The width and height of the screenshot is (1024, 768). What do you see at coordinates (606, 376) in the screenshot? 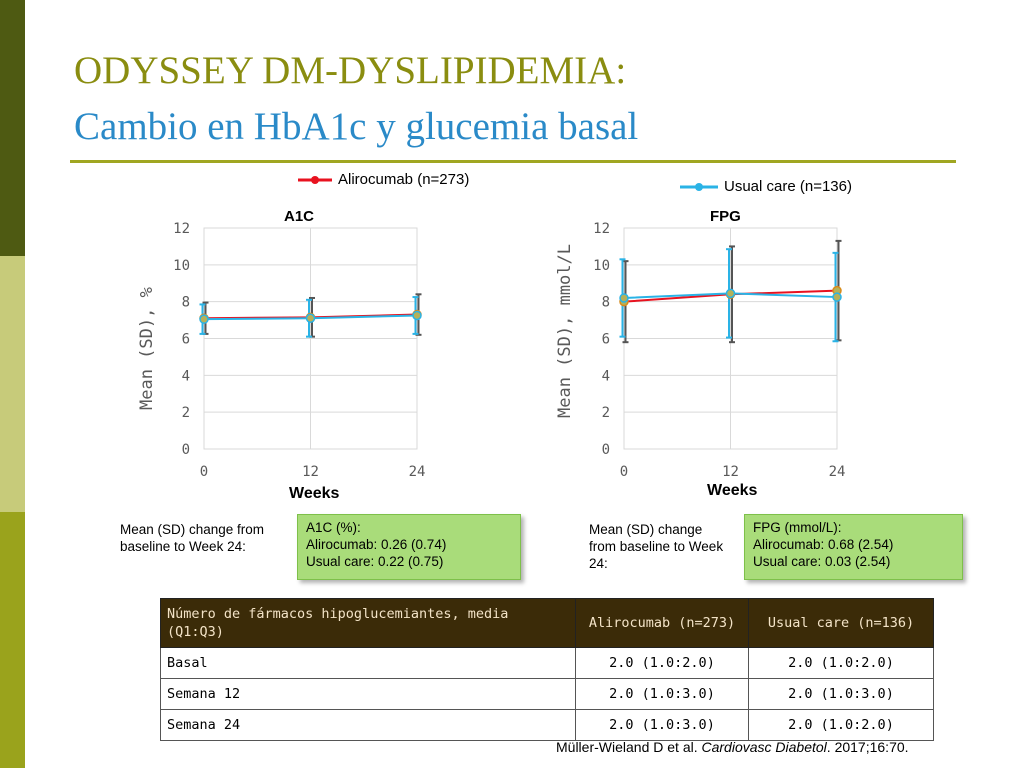
I see `fpg-y-tick-label: 4` at bounding box center [606, 376].